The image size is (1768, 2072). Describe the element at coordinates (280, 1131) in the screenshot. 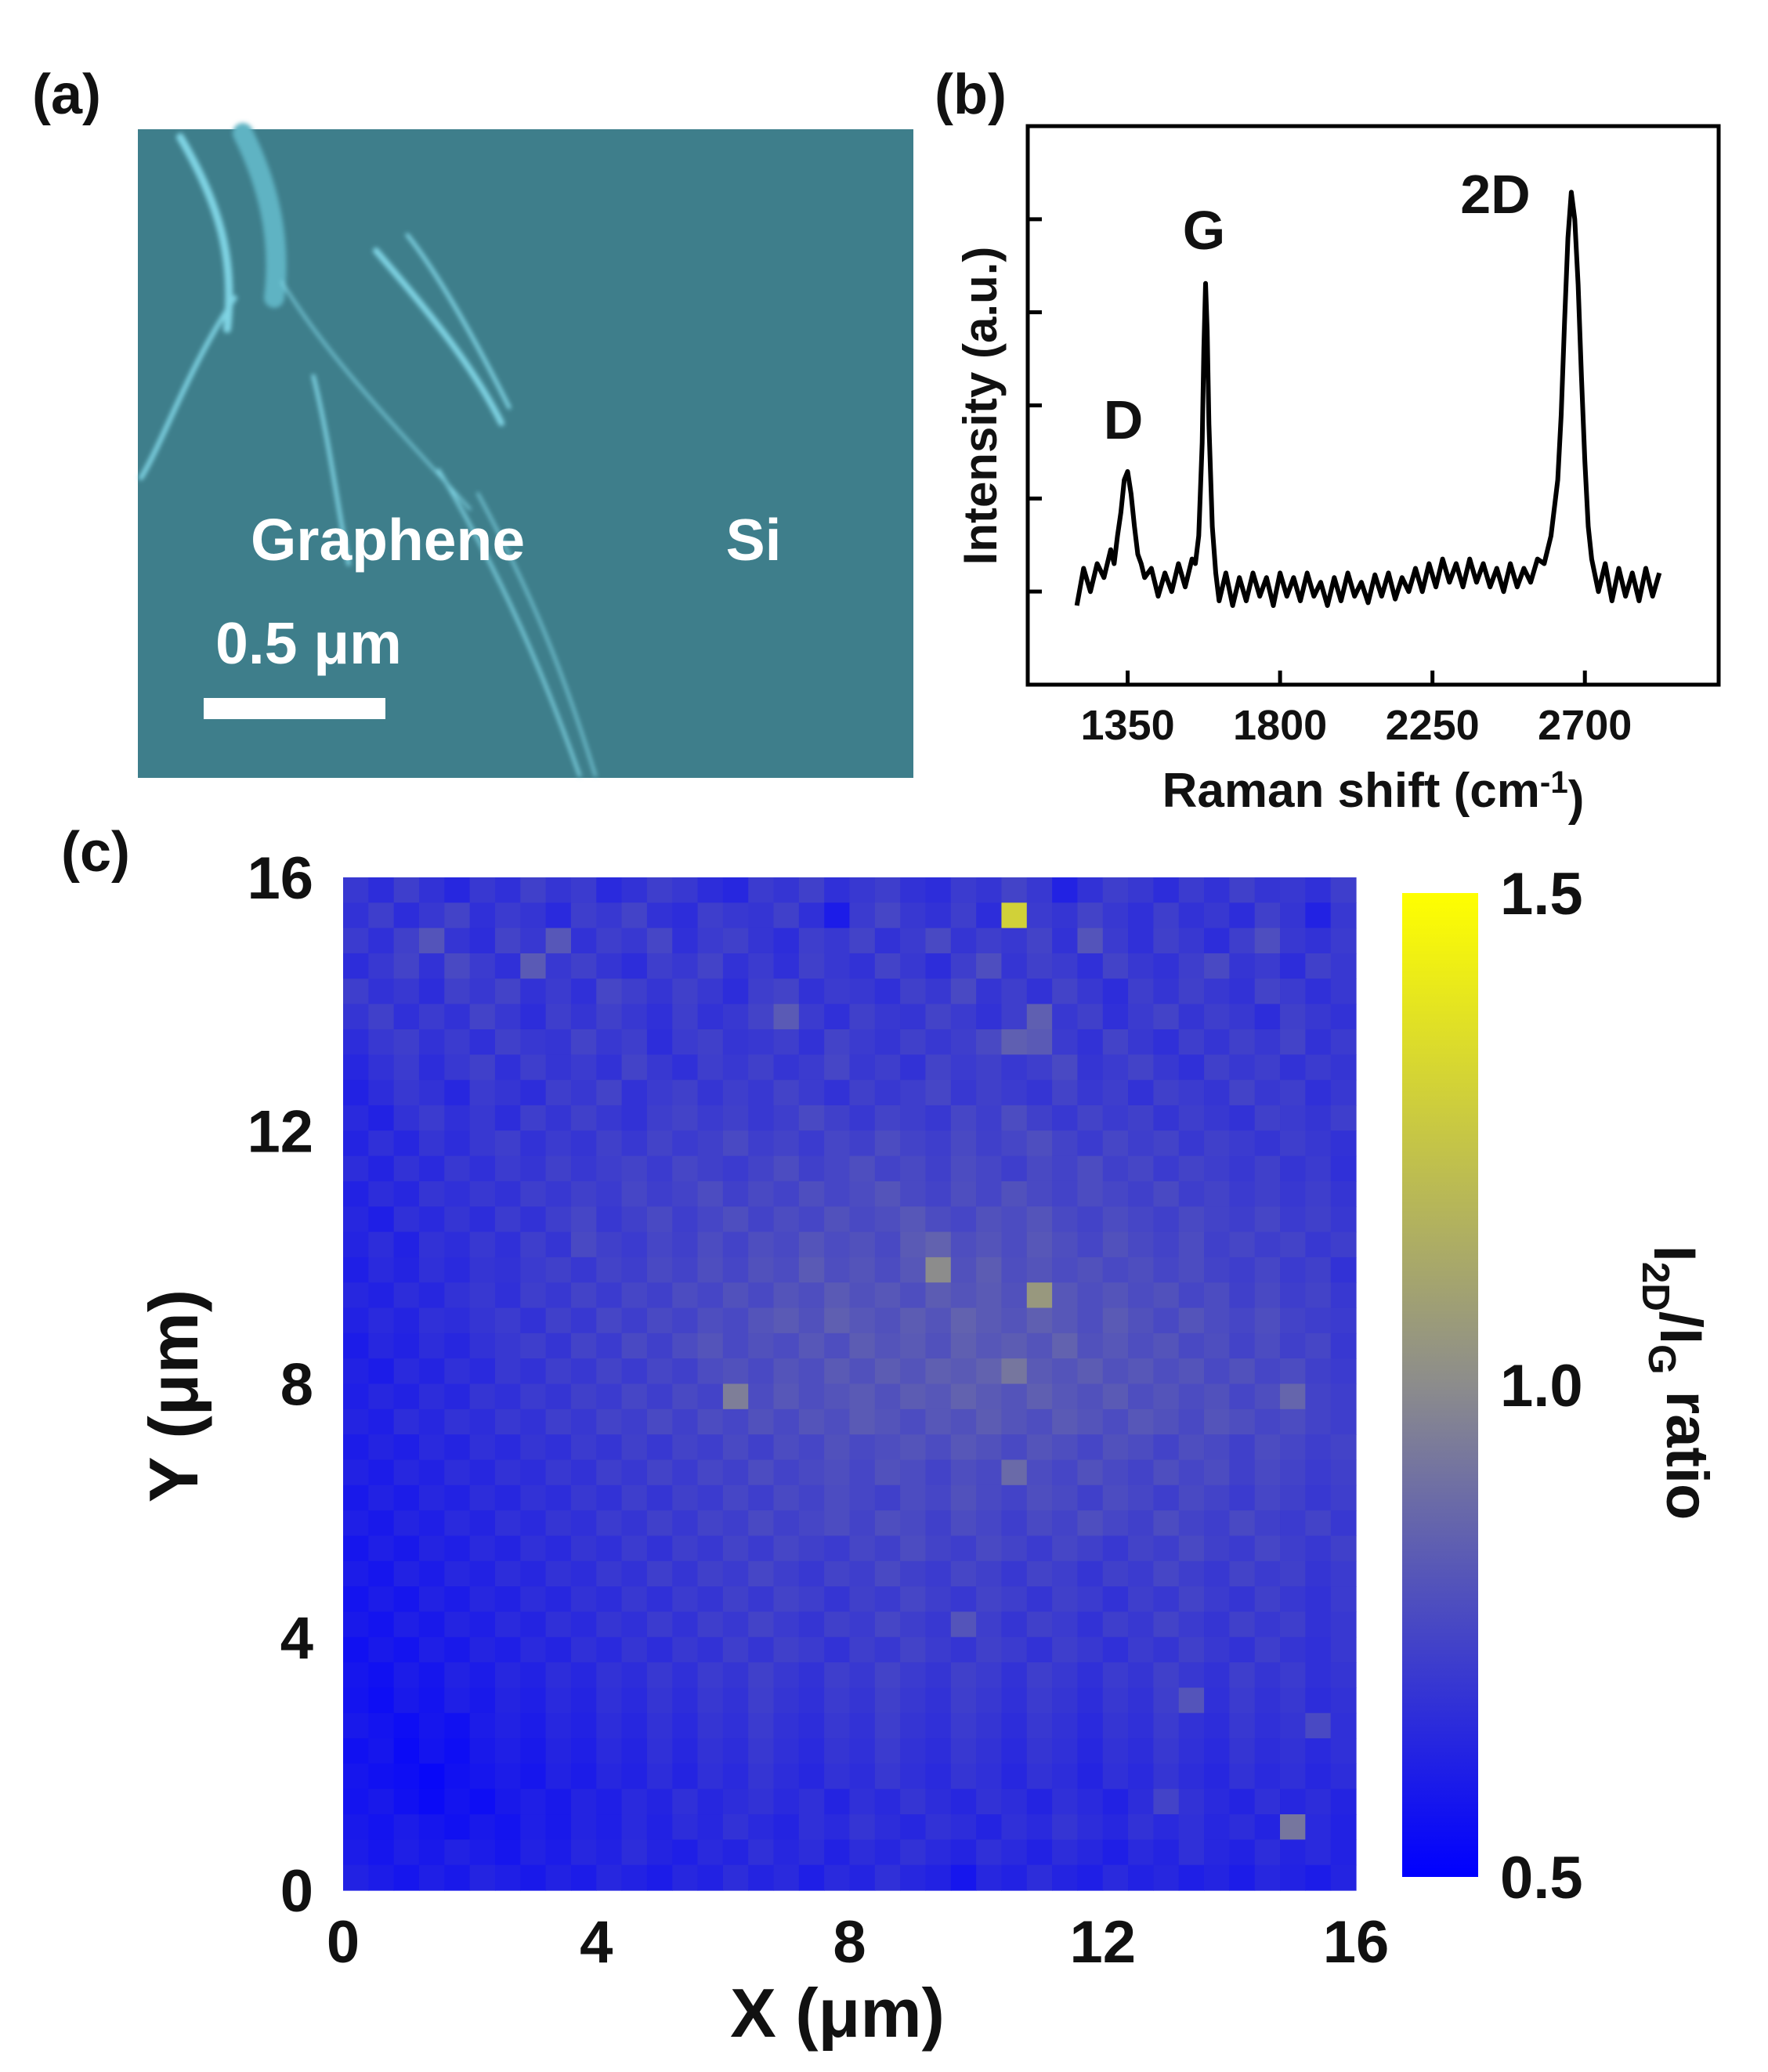

I see `y-tick-label: 12` at that location.